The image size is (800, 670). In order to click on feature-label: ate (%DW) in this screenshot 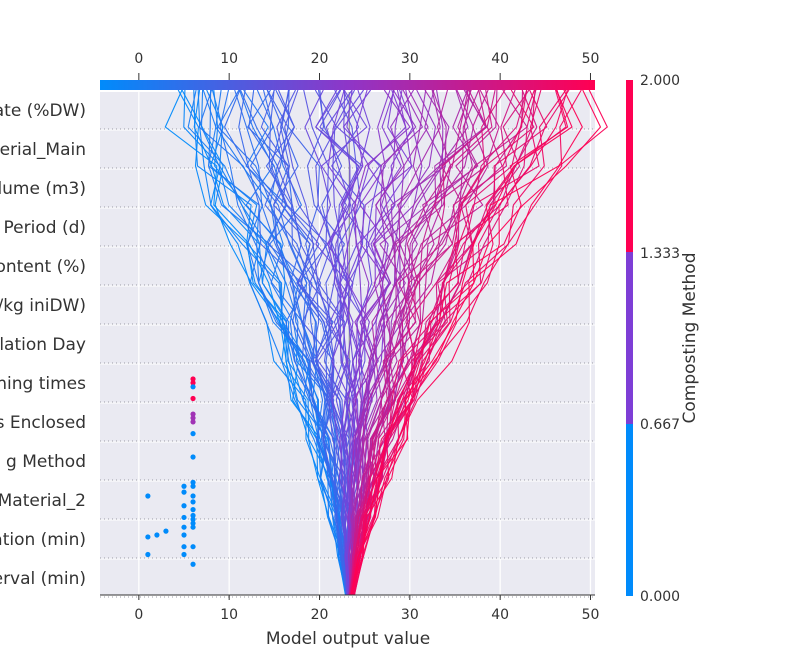, I will do `click(43, 111)`.